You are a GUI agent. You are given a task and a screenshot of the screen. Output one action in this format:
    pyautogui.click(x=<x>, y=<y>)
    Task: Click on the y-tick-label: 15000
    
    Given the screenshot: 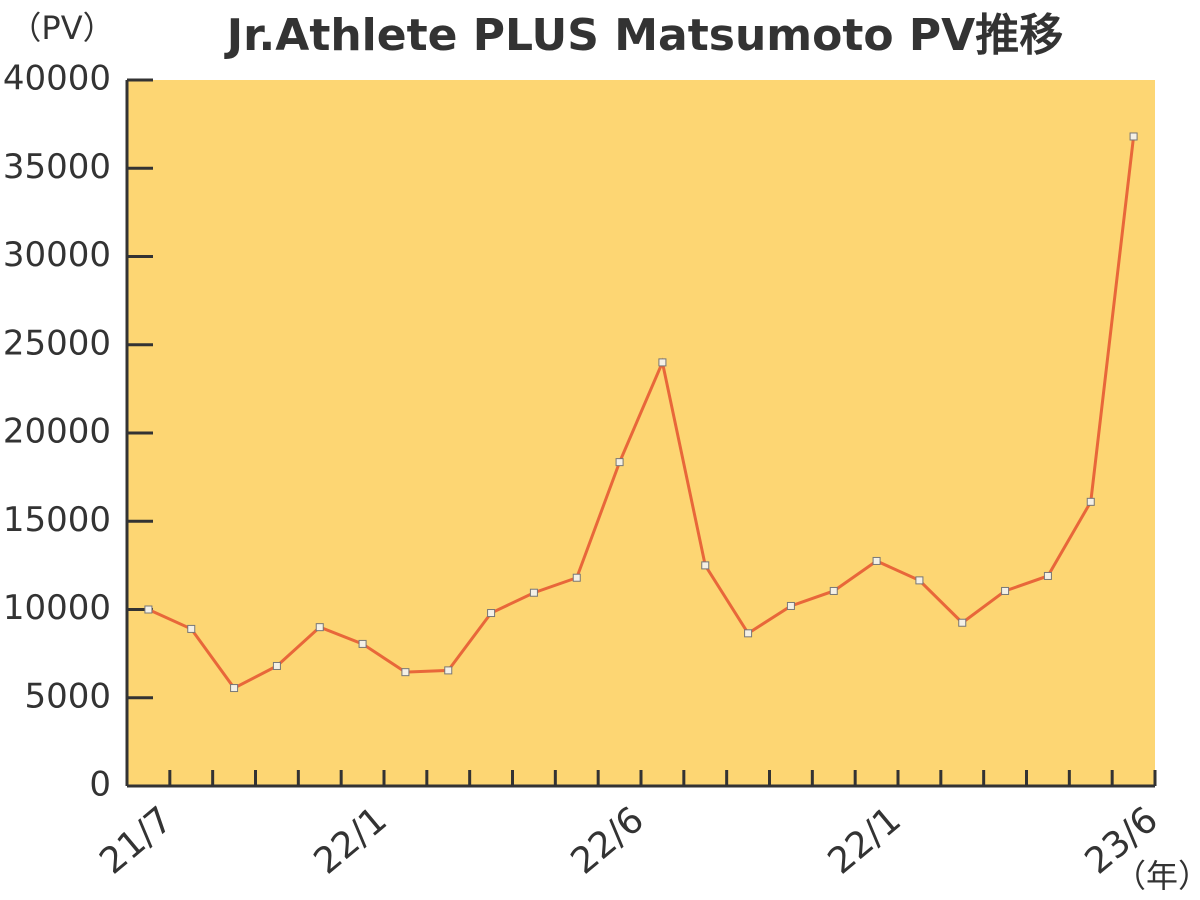 What is the action you would take?
    pyautogui.click(x=57, y=520)
    